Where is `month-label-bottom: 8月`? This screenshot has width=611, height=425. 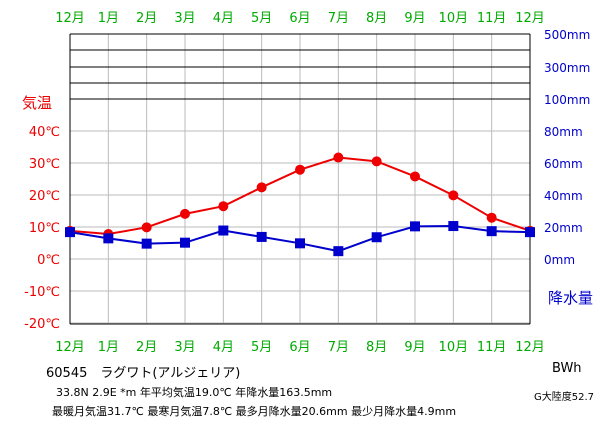 month-label-bottom: 8月 is located at coordinates (376, 347).